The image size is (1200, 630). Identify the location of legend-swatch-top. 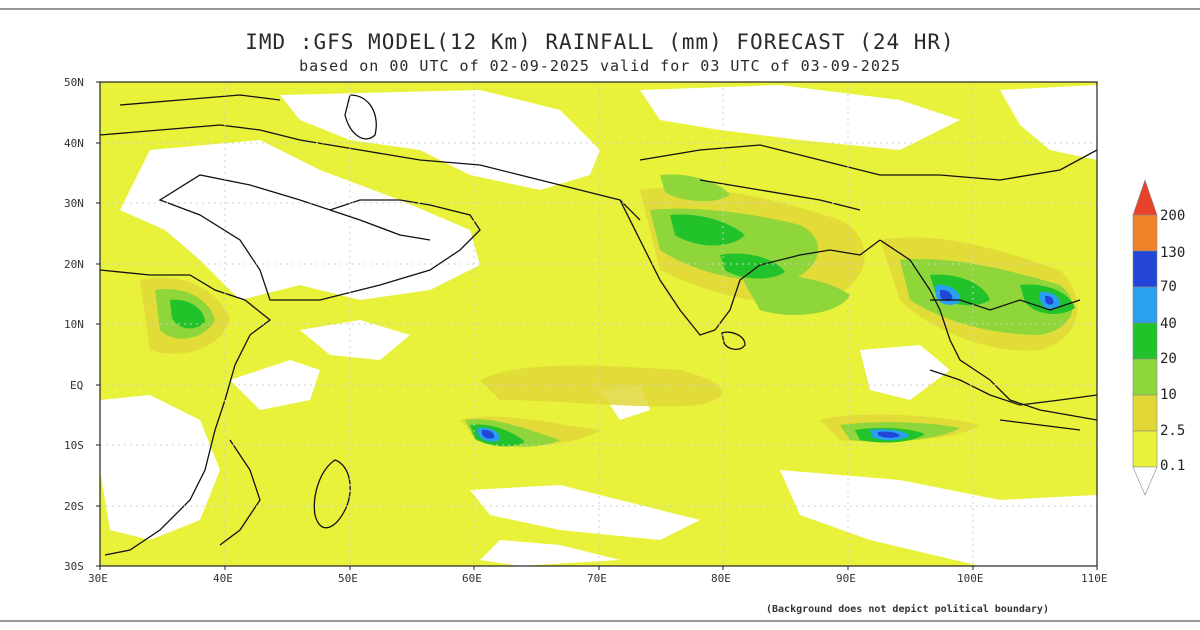
(1145, 197).